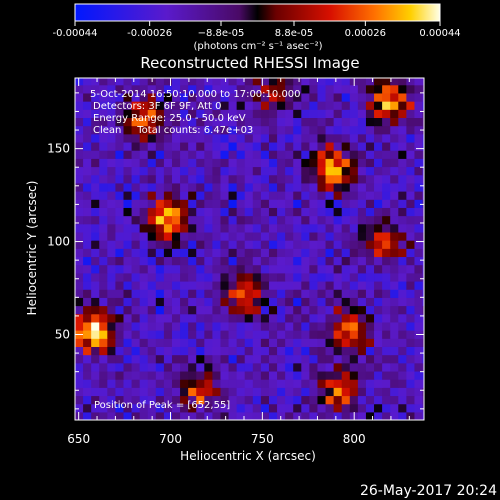 This screenshot has width=500, height=500. I want to click on annotation-time: 5-Oct-2014 16:50:10.000 to 17:00:10.000, so click(195, 94).